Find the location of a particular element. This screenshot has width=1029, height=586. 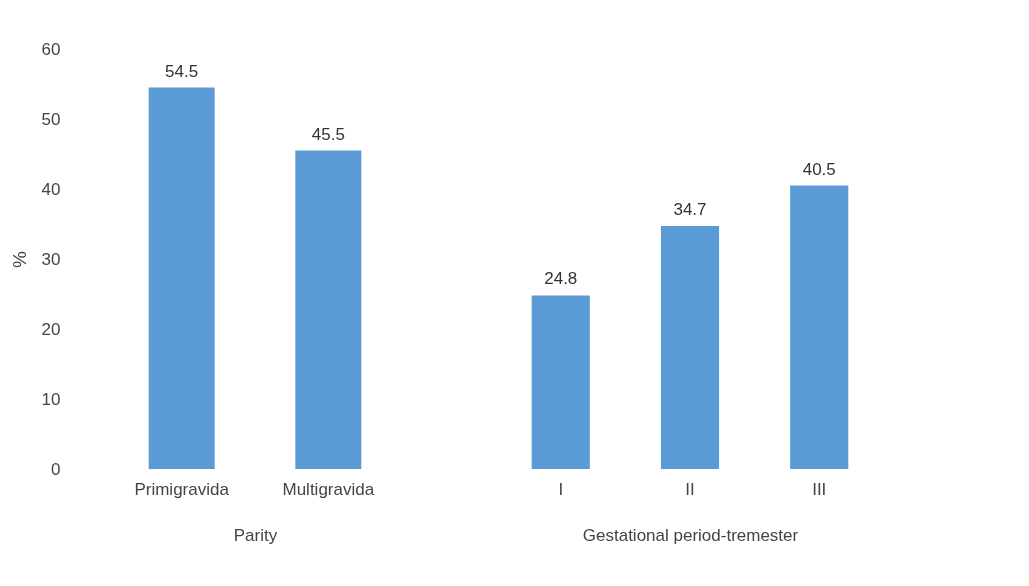

x-tick-label: II is located at coordinates (690, 489).